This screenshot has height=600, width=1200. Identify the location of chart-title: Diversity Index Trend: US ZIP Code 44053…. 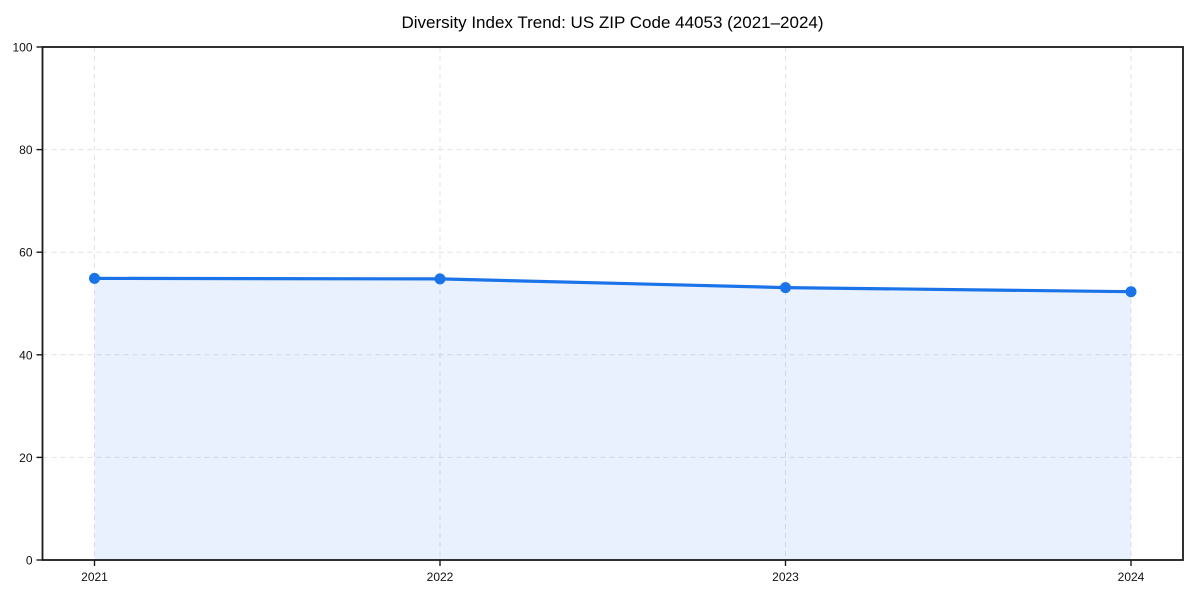
(612, 22).